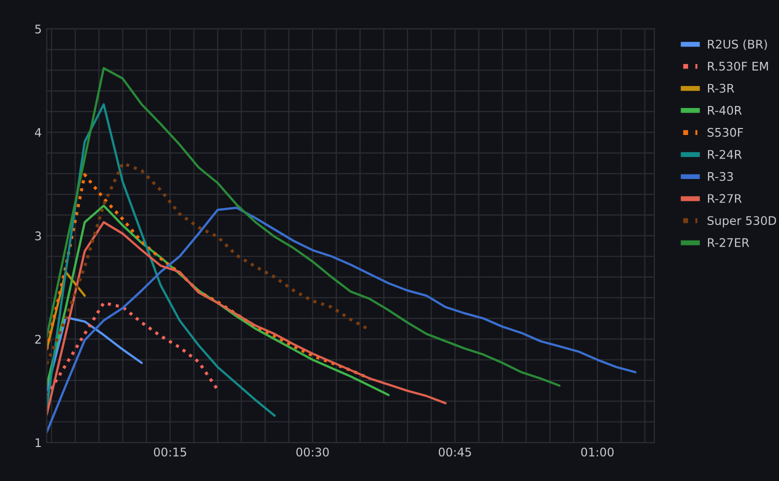 This screenshot has width=779, height=481. Describe the element at coordinates (720, 176) in the screenshot. I see `legend-label: R-33` at that location.